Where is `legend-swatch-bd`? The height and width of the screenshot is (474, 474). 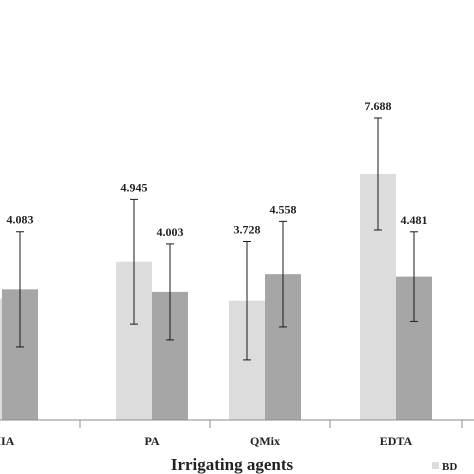
legend-swatch-bd is located at coordinates (435, 465).